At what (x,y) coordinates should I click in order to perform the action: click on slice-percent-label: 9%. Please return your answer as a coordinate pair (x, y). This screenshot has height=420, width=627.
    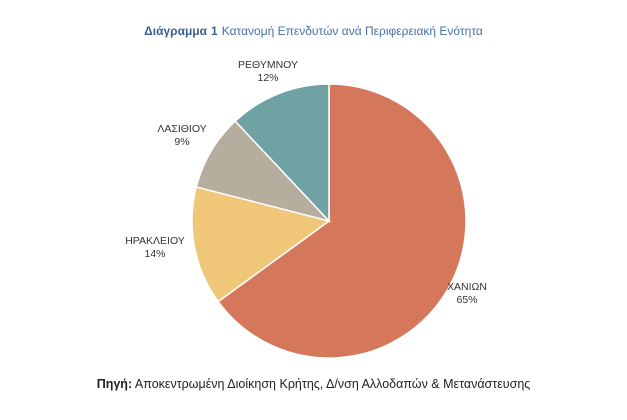
    Looking at the image, I should click on (181, 142).